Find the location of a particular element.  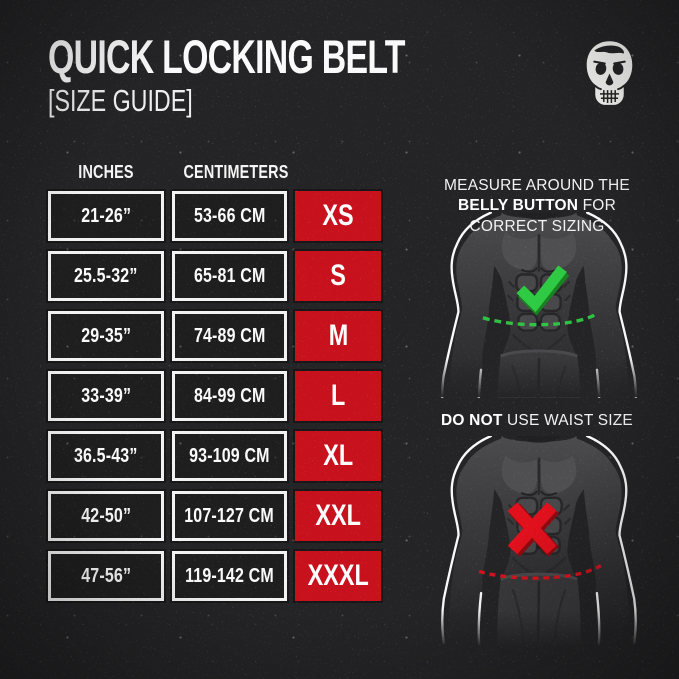

inches-value: 29-35” is located at coordinates (106, 335).